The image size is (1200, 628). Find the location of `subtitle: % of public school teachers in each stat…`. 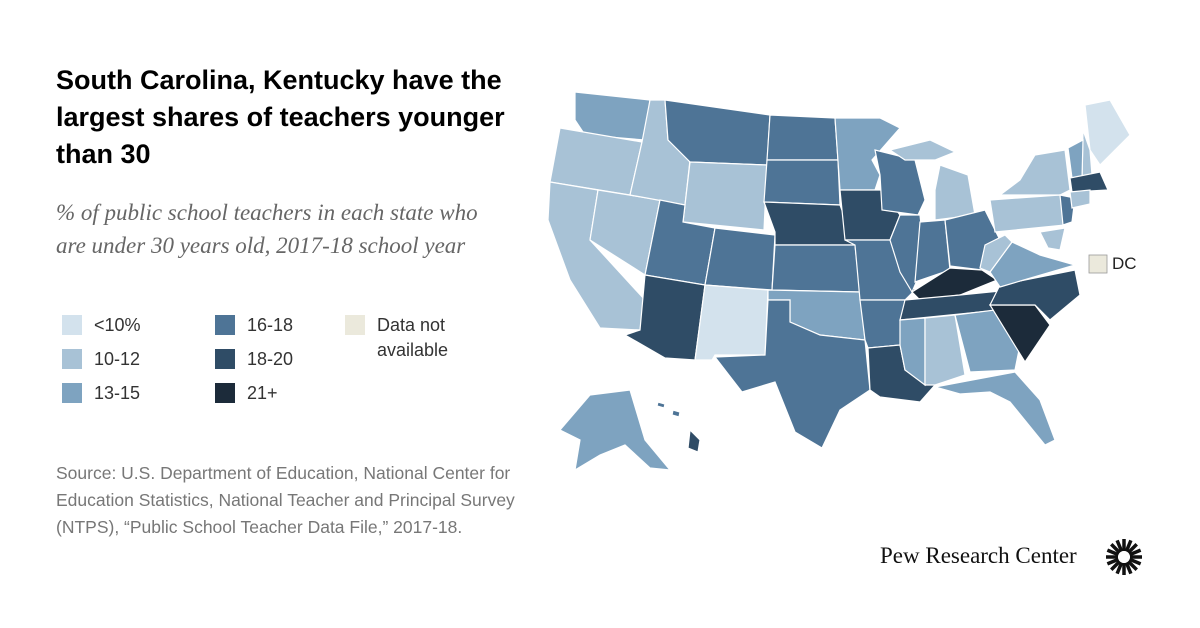

subtitle: % of public school teachers in each stat… is located at coordinates (267, 229).